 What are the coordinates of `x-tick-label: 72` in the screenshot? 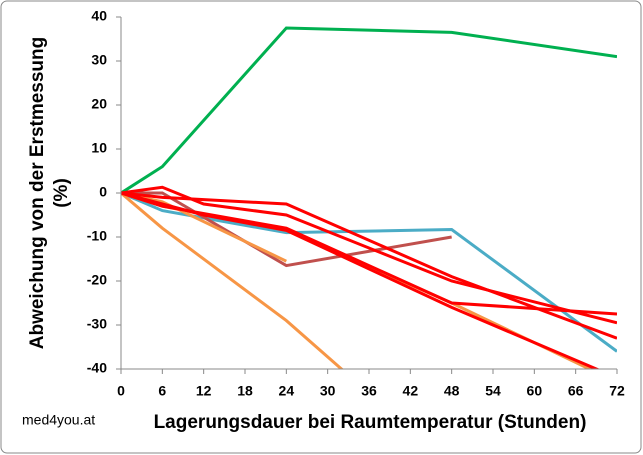 It's located at (617, 391).